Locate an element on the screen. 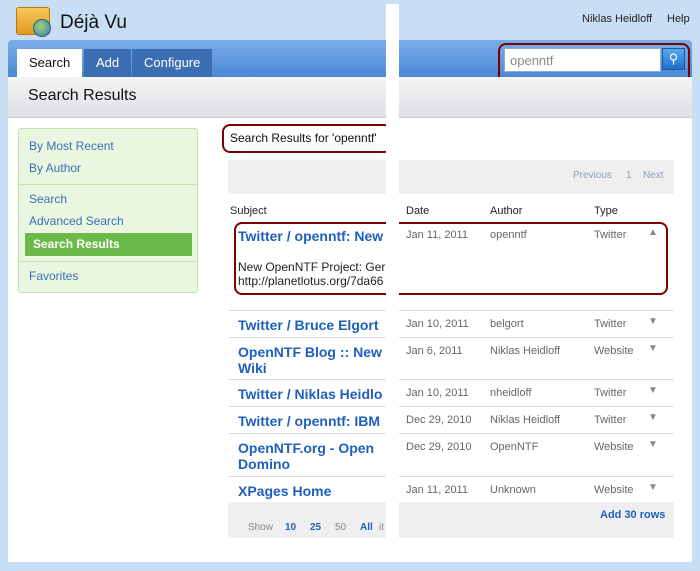 This screenshot has height=571, width=700. user-link: Niklas Heidloff is located at coordinates (617, 19).